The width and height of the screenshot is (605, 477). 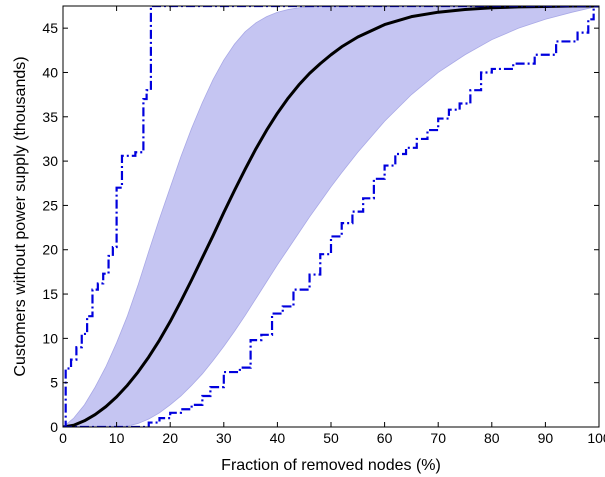 I want to click on y-tick-label: 40, so click(x=50, y=72).